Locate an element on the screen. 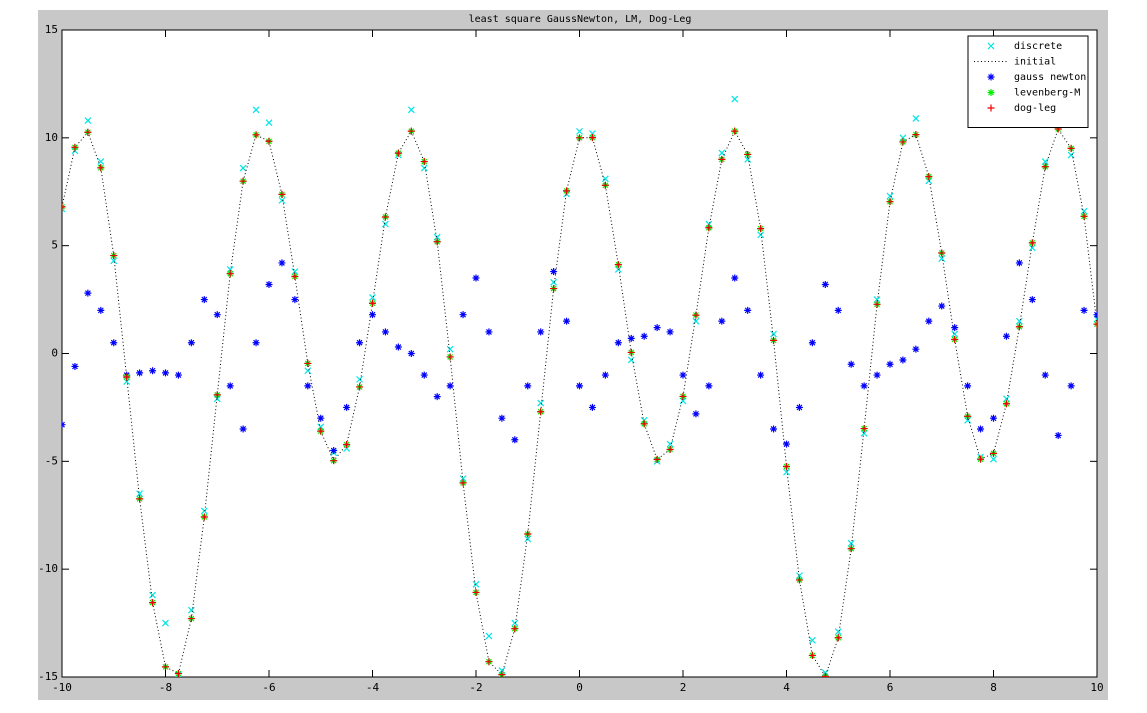 This screenshot has height=713, width=1147. x-tick-label: -10 is located at coordinates (62, 687).